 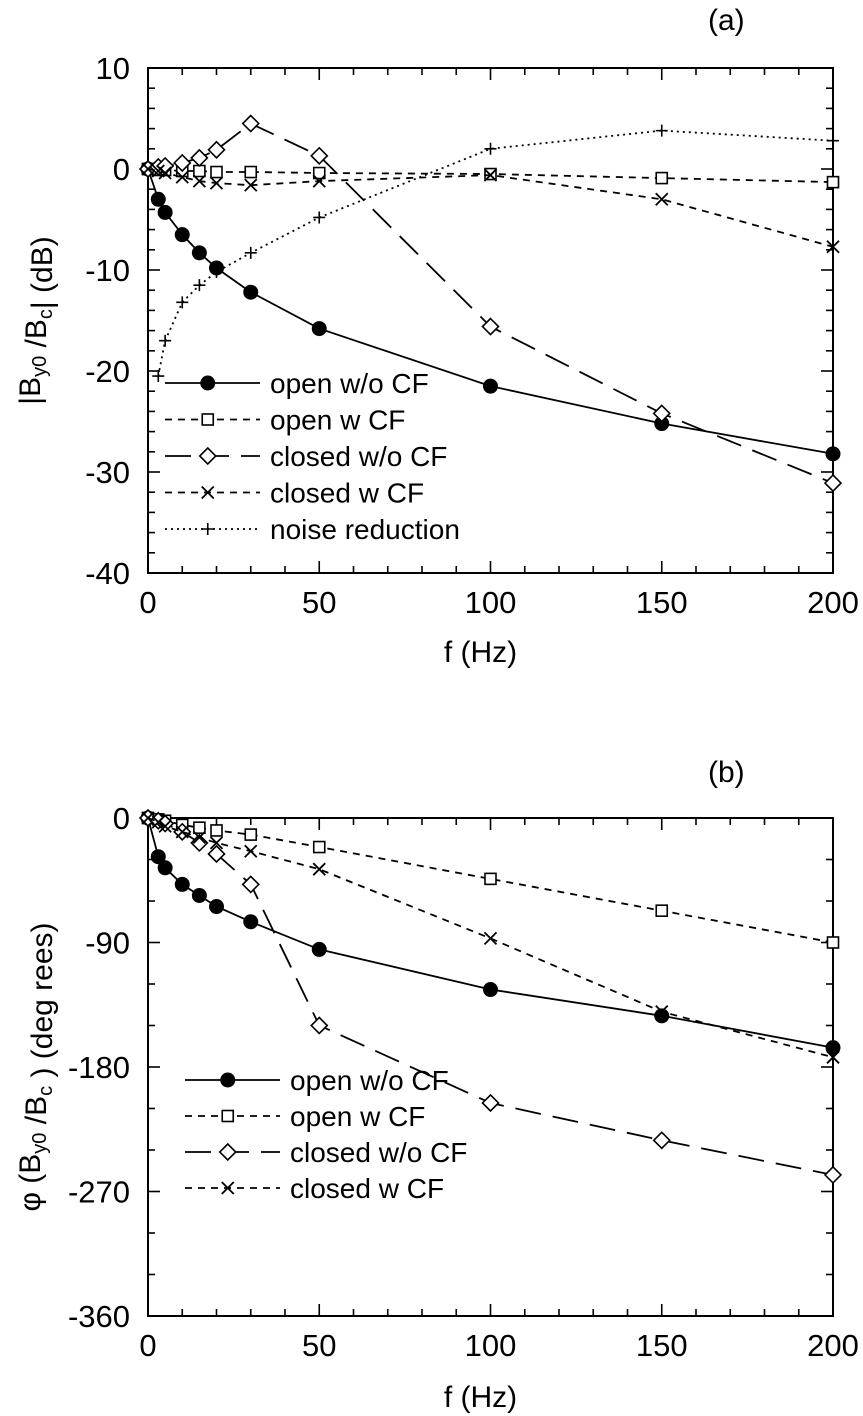 I want to click on series-noise-reduction, so click(x=495, y=253).